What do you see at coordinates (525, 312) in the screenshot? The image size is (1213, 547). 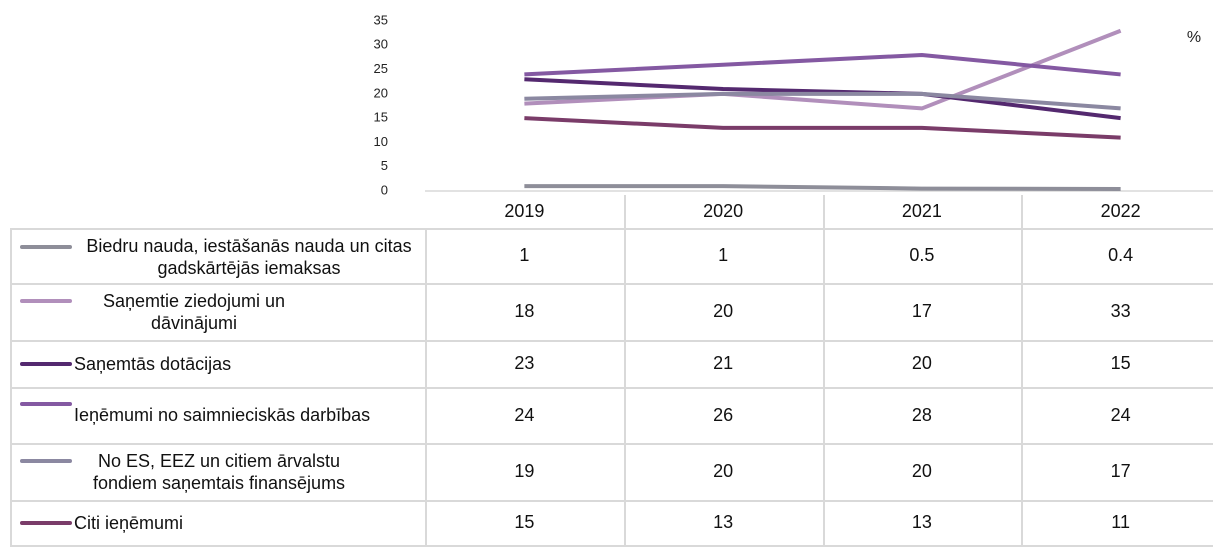 I see `value-cell: 18` at bounding box center [525, 312].